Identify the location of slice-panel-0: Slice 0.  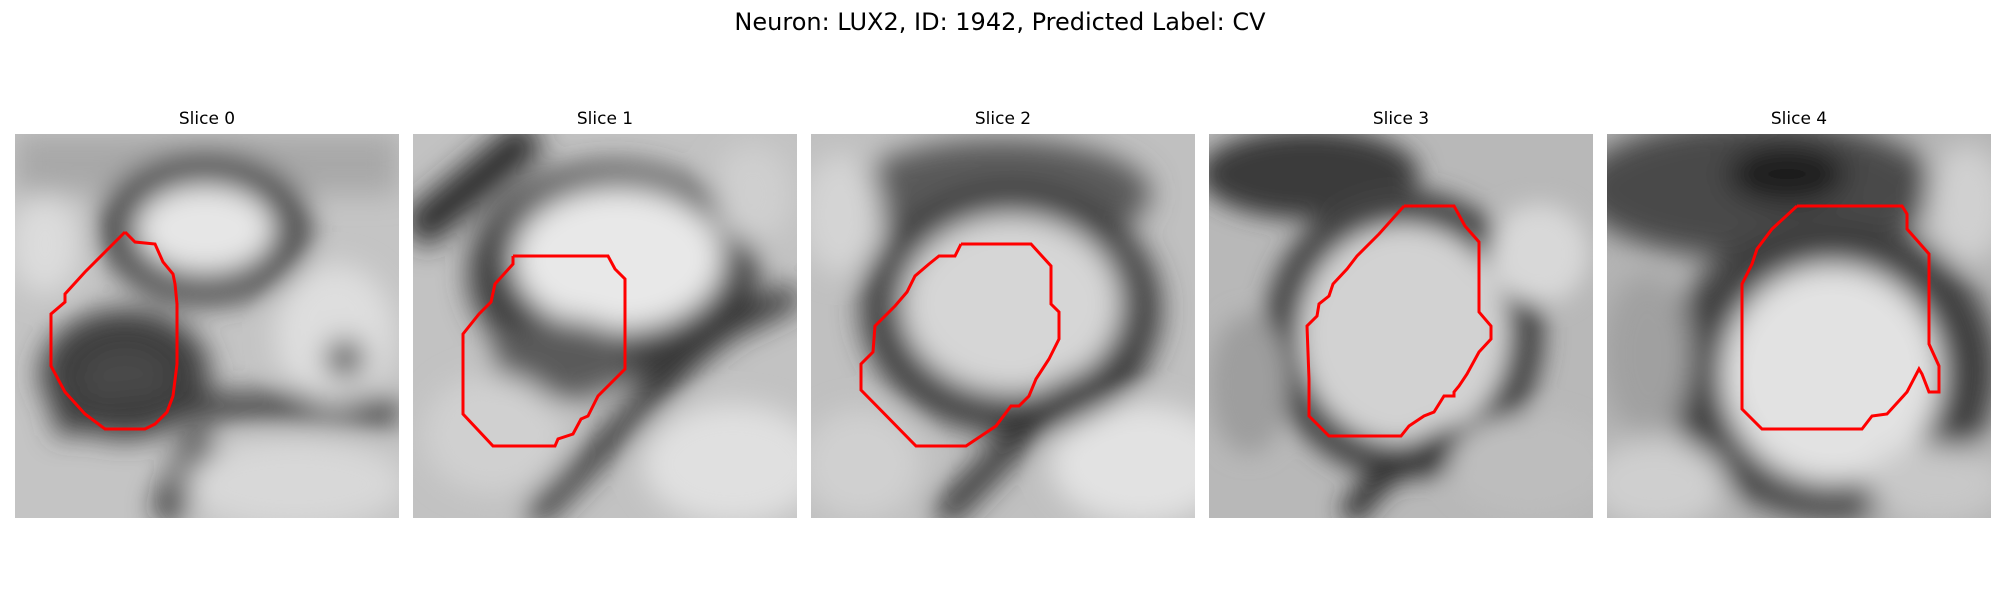
(207, 313).